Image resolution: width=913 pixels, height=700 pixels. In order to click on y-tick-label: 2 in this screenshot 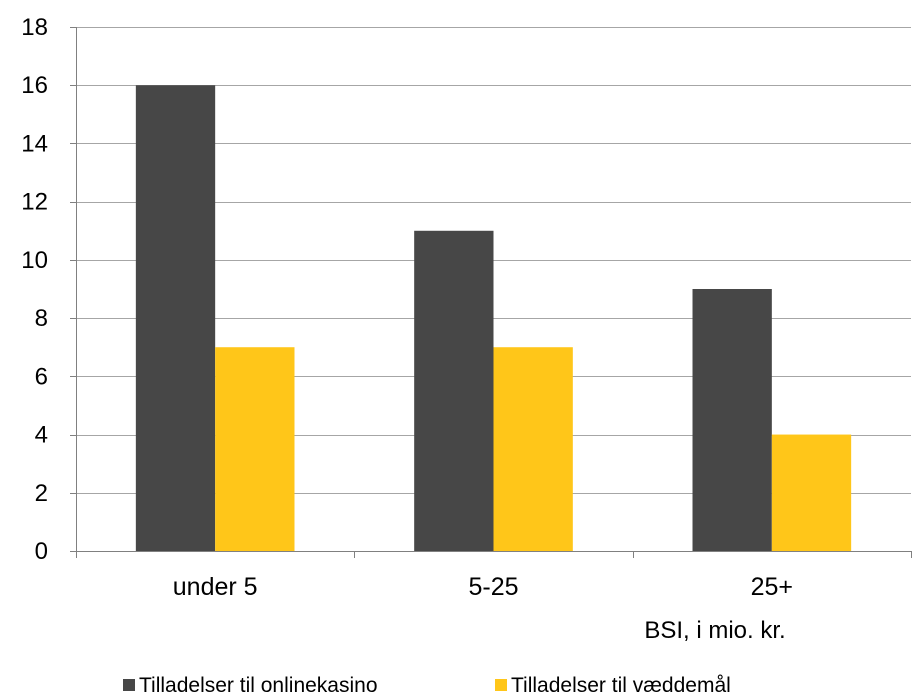, I will do `click(41, 493)`.